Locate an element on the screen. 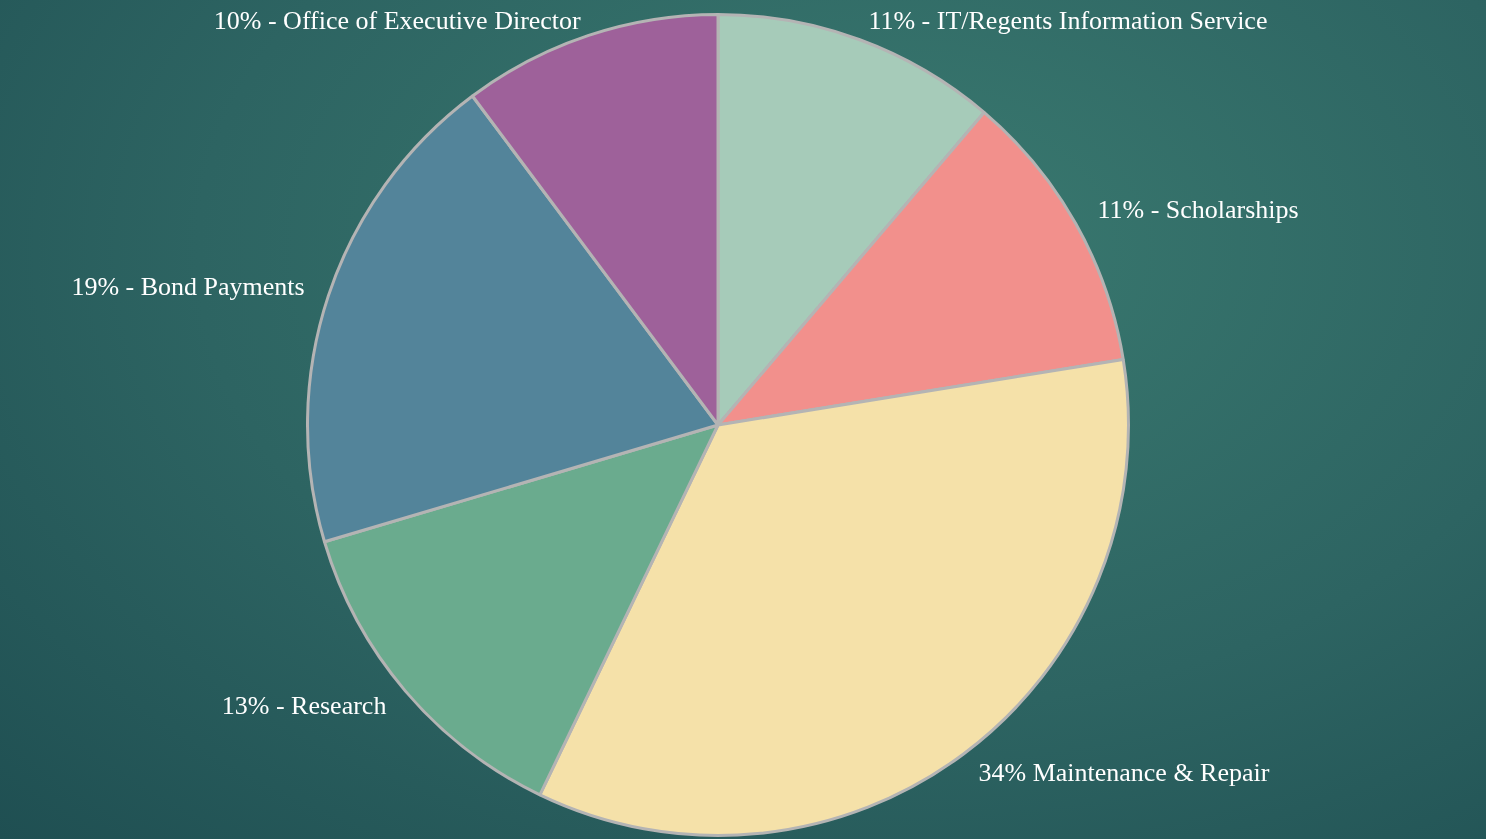 The width and height of the screenshot is (1486, 839). slice-label: 19% - Bond Payments is located at coordinates (188, 286).